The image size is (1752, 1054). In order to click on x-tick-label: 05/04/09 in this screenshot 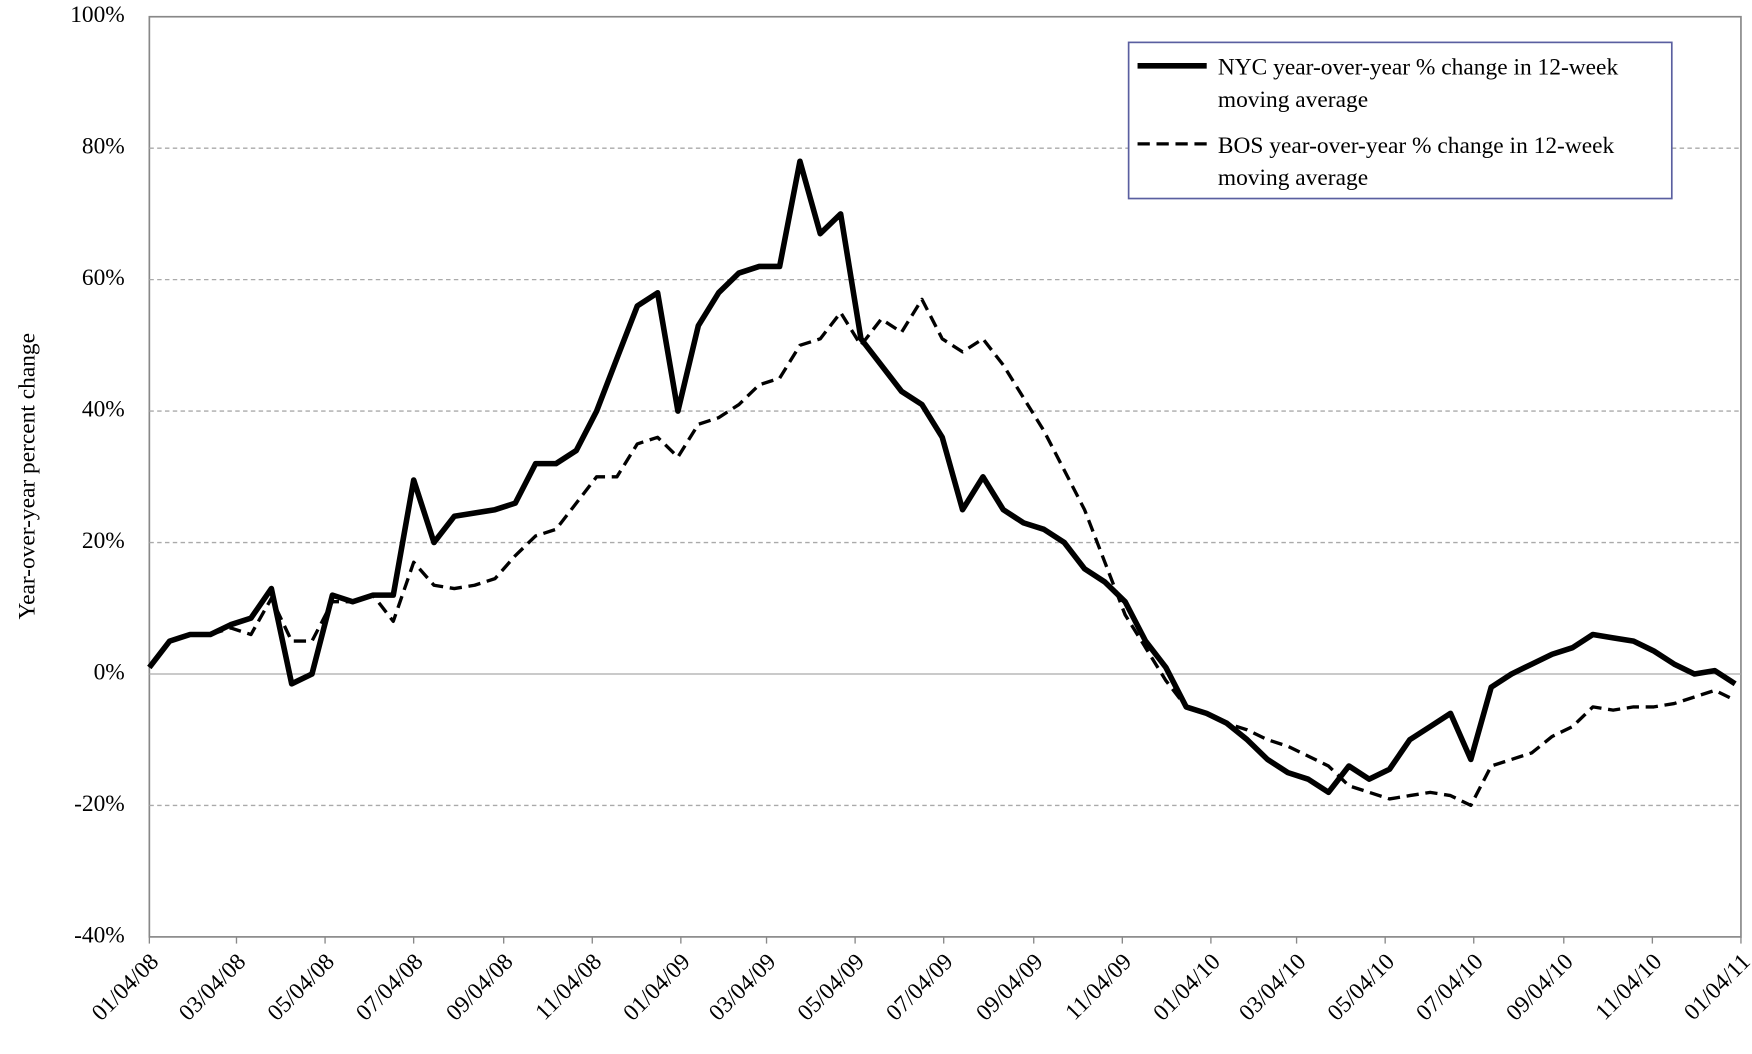, I will do `click(831, 987)`.